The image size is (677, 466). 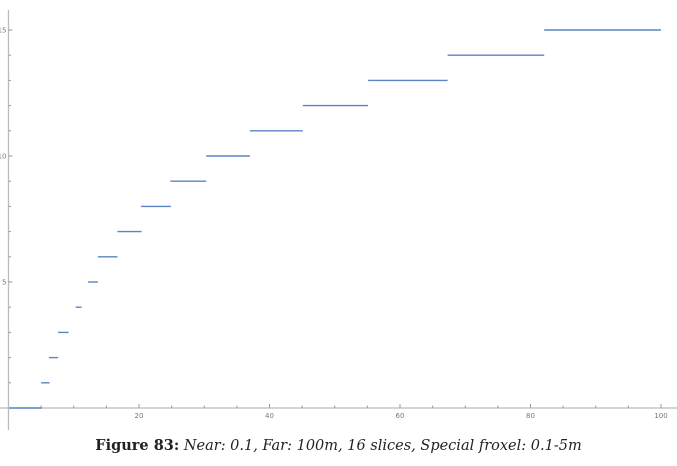 What do you see at coordinates (660, 416) in the screenshot?
I see `x-tick-label: 100` at bounding box center [660, 416].